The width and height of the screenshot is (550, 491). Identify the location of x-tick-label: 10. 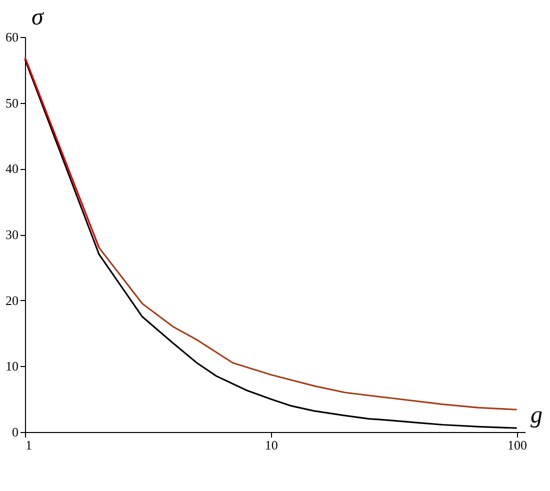
(271, 445).